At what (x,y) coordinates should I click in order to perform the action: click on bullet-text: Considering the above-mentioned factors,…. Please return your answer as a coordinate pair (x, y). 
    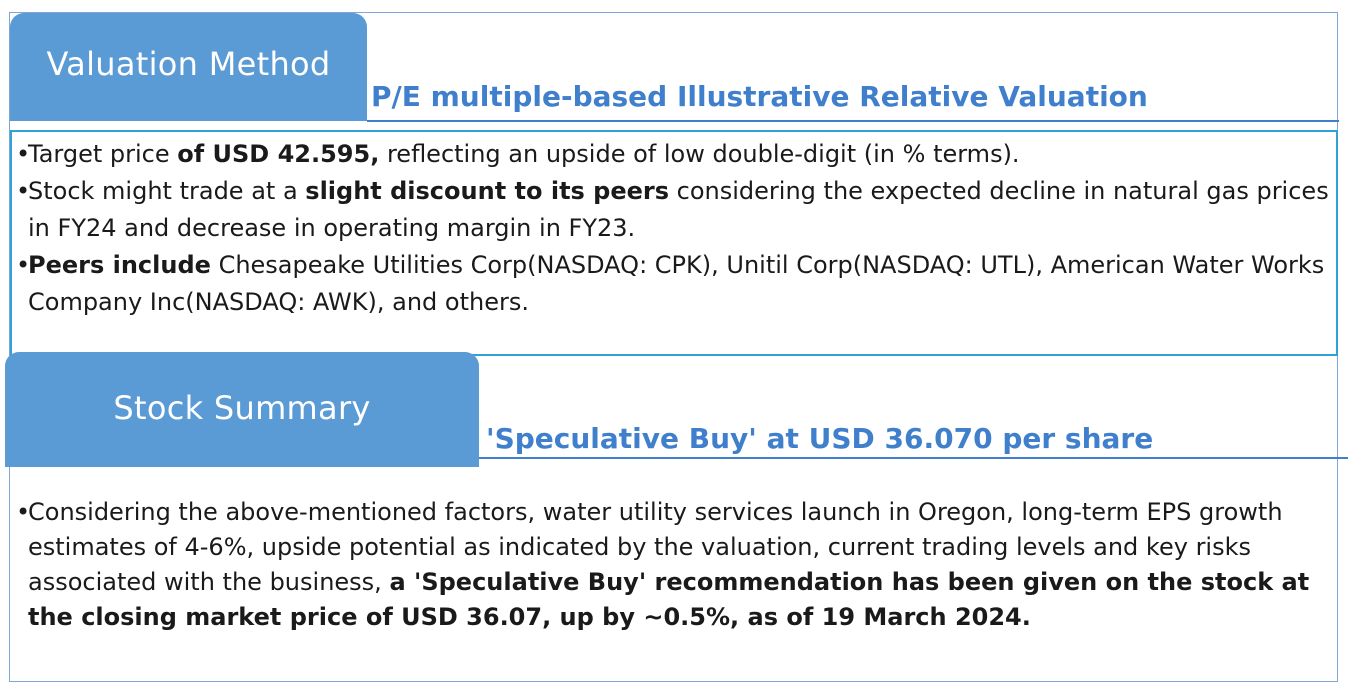
    Looking at the image, I should click on (655, 547).